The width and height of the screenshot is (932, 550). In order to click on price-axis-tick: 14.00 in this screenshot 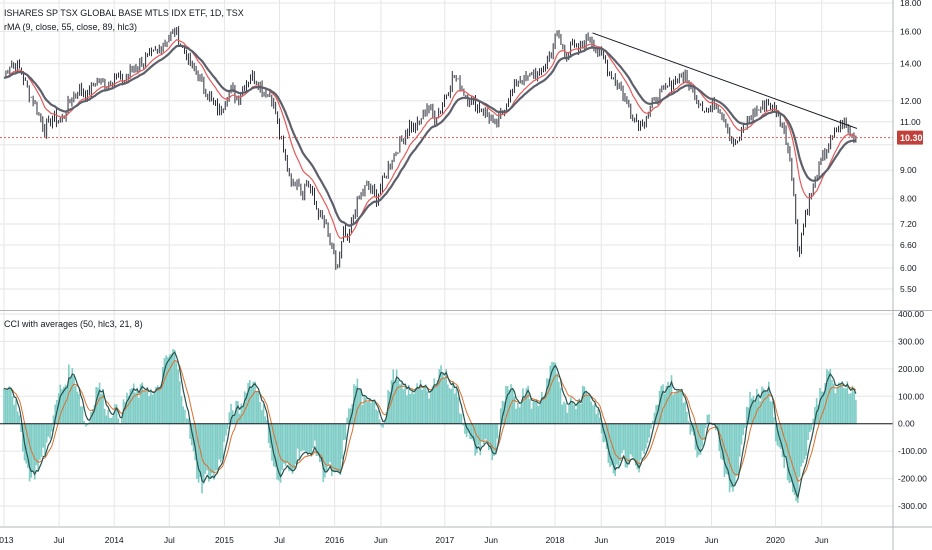, I will do `click(911, 64)`.